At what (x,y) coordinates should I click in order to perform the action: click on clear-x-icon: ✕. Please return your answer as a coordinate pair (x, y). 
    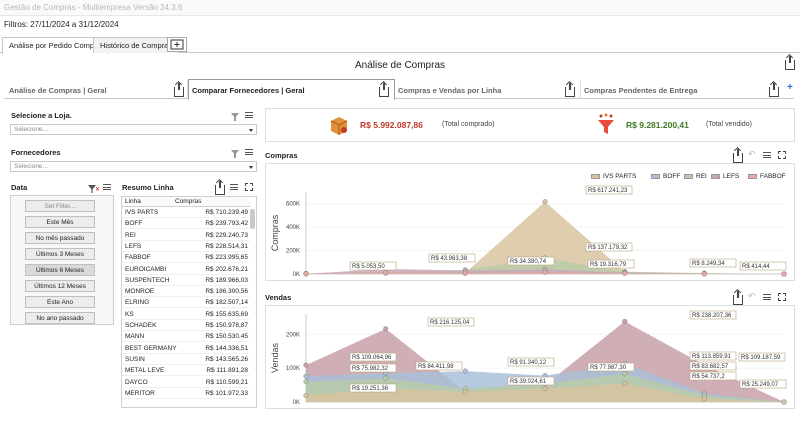
    Looking at the image, I should click on (98, 190).